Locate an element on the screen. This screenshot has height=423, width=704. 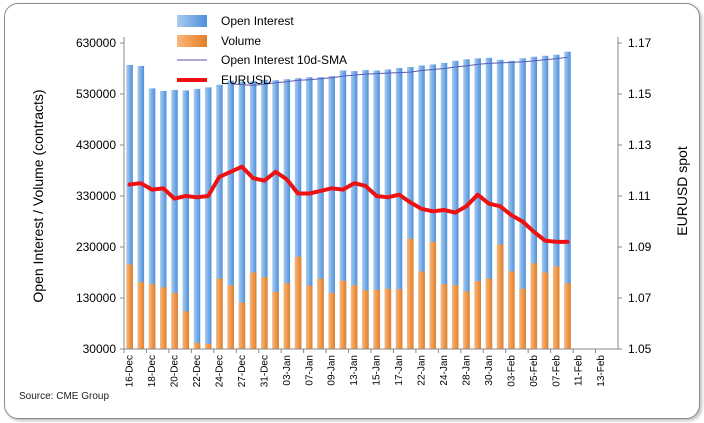
x-tick-label: 24-Jan is located at coordinates (444, 370).